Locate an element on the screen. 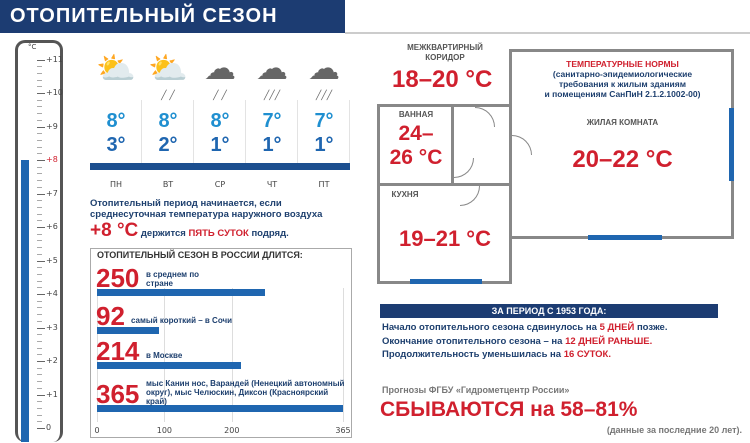 This screenshot has height=443, width=750. bar-value: 250 is located at coordinates (118, 278).